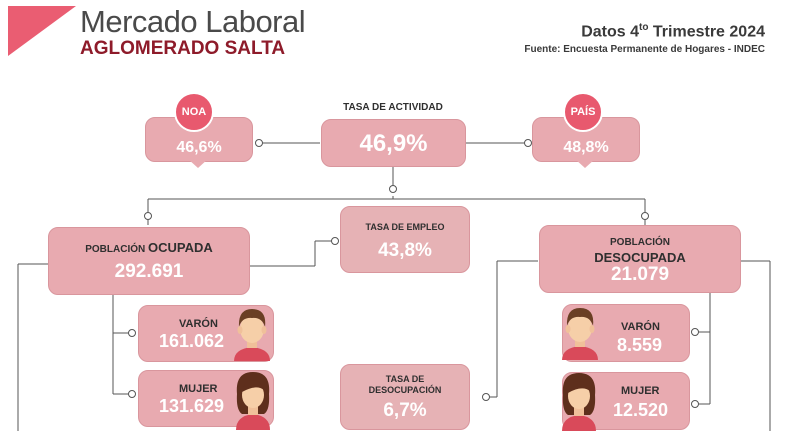 The height and width of the screenshot is (431, 791). I want to click on ocupada-varon-value: 161.062, so click(192, 341).